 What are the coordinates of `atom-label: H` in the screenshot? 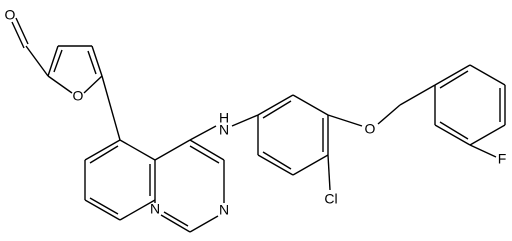 It's located at (224, 118).